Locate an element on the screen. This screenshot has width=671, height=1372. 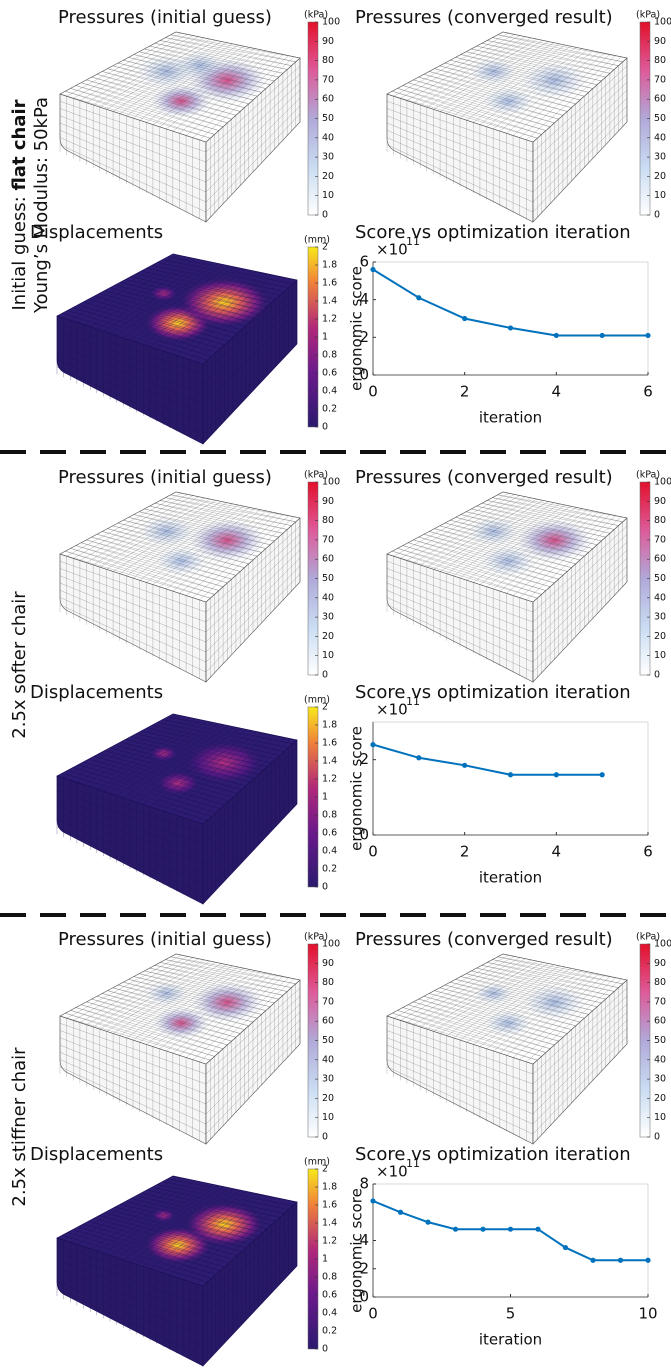
plot-area is located at coordinates (510, 318).